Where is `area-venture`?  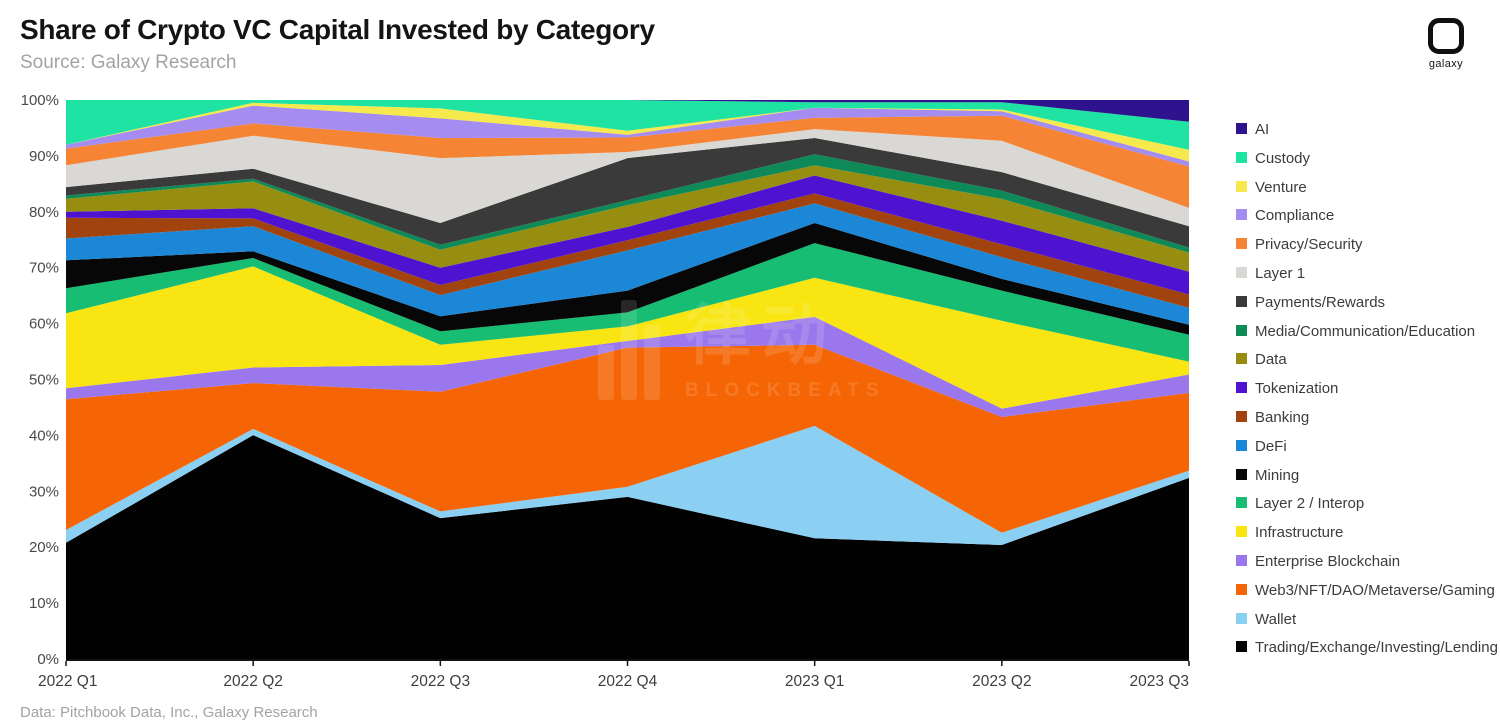
area-venture is located at coordinates (627, 132).